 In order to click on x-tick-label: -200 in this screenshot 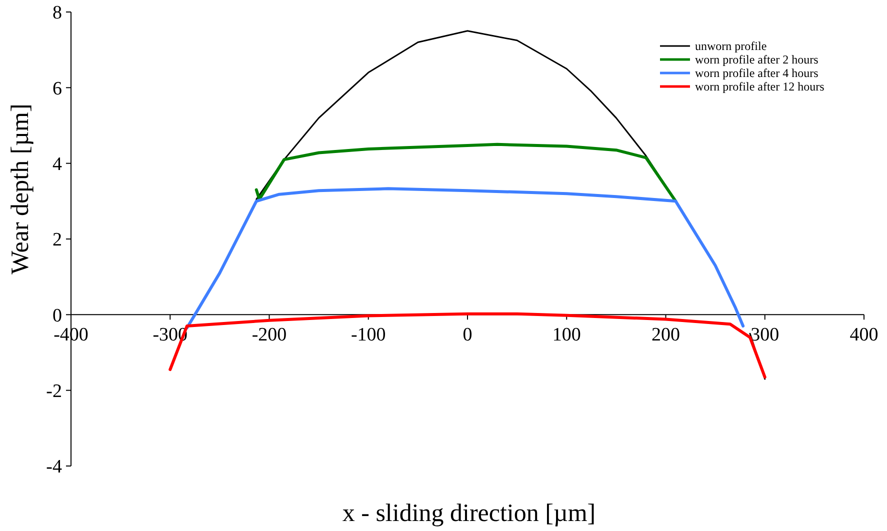, I will do `click(269, 335)`.